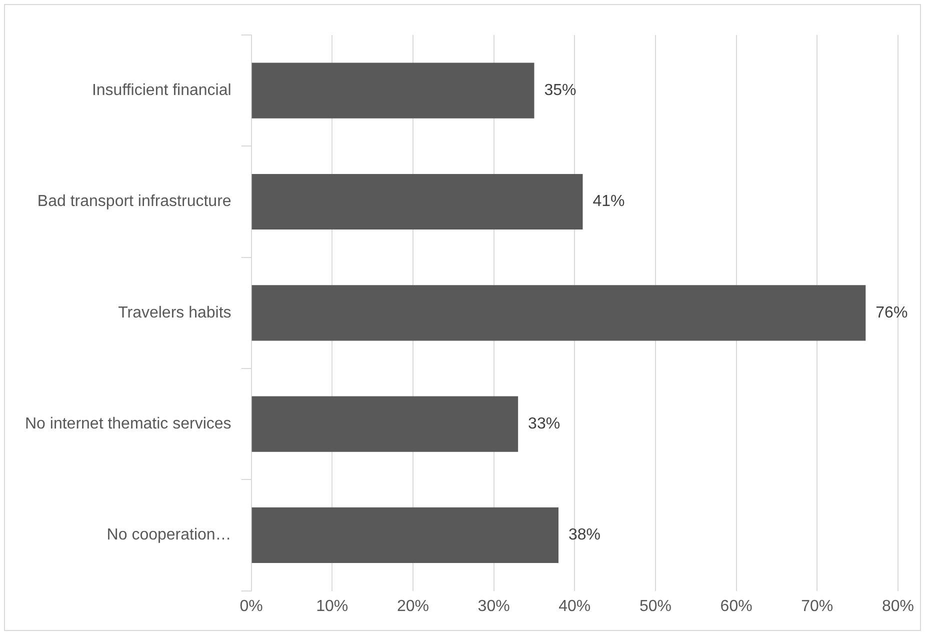 The image size is (927, 637). What do you see at coordinates (655, 606) in the screenshot?
I see `x-tick-label: 50%` at bounding box center [655, 606].